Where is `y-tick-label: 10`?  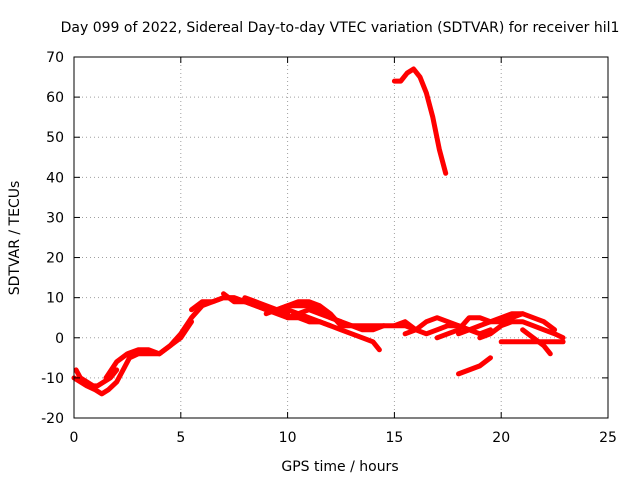
y-tick-label: 10 is located at coordinates (55, 299).